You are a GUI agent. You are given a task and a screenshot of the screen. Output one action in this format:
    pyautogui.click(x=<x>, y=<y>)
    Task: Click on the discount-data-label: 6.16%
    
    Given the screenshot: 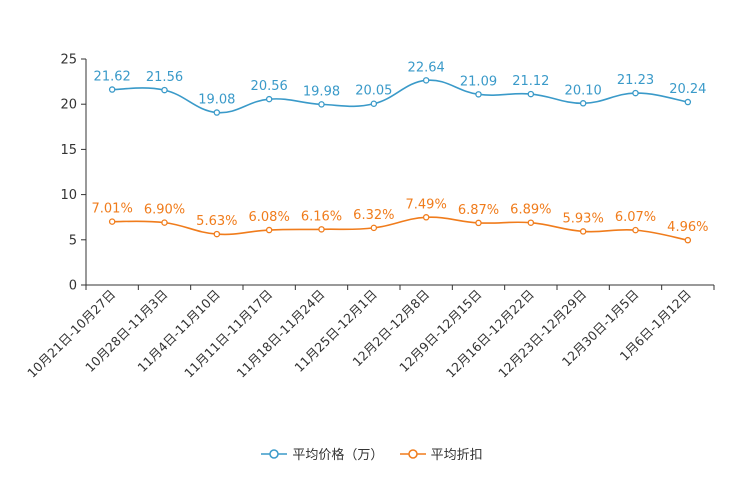 What is the action you would take?
    pyautogui.click(x=321, y=216)
    